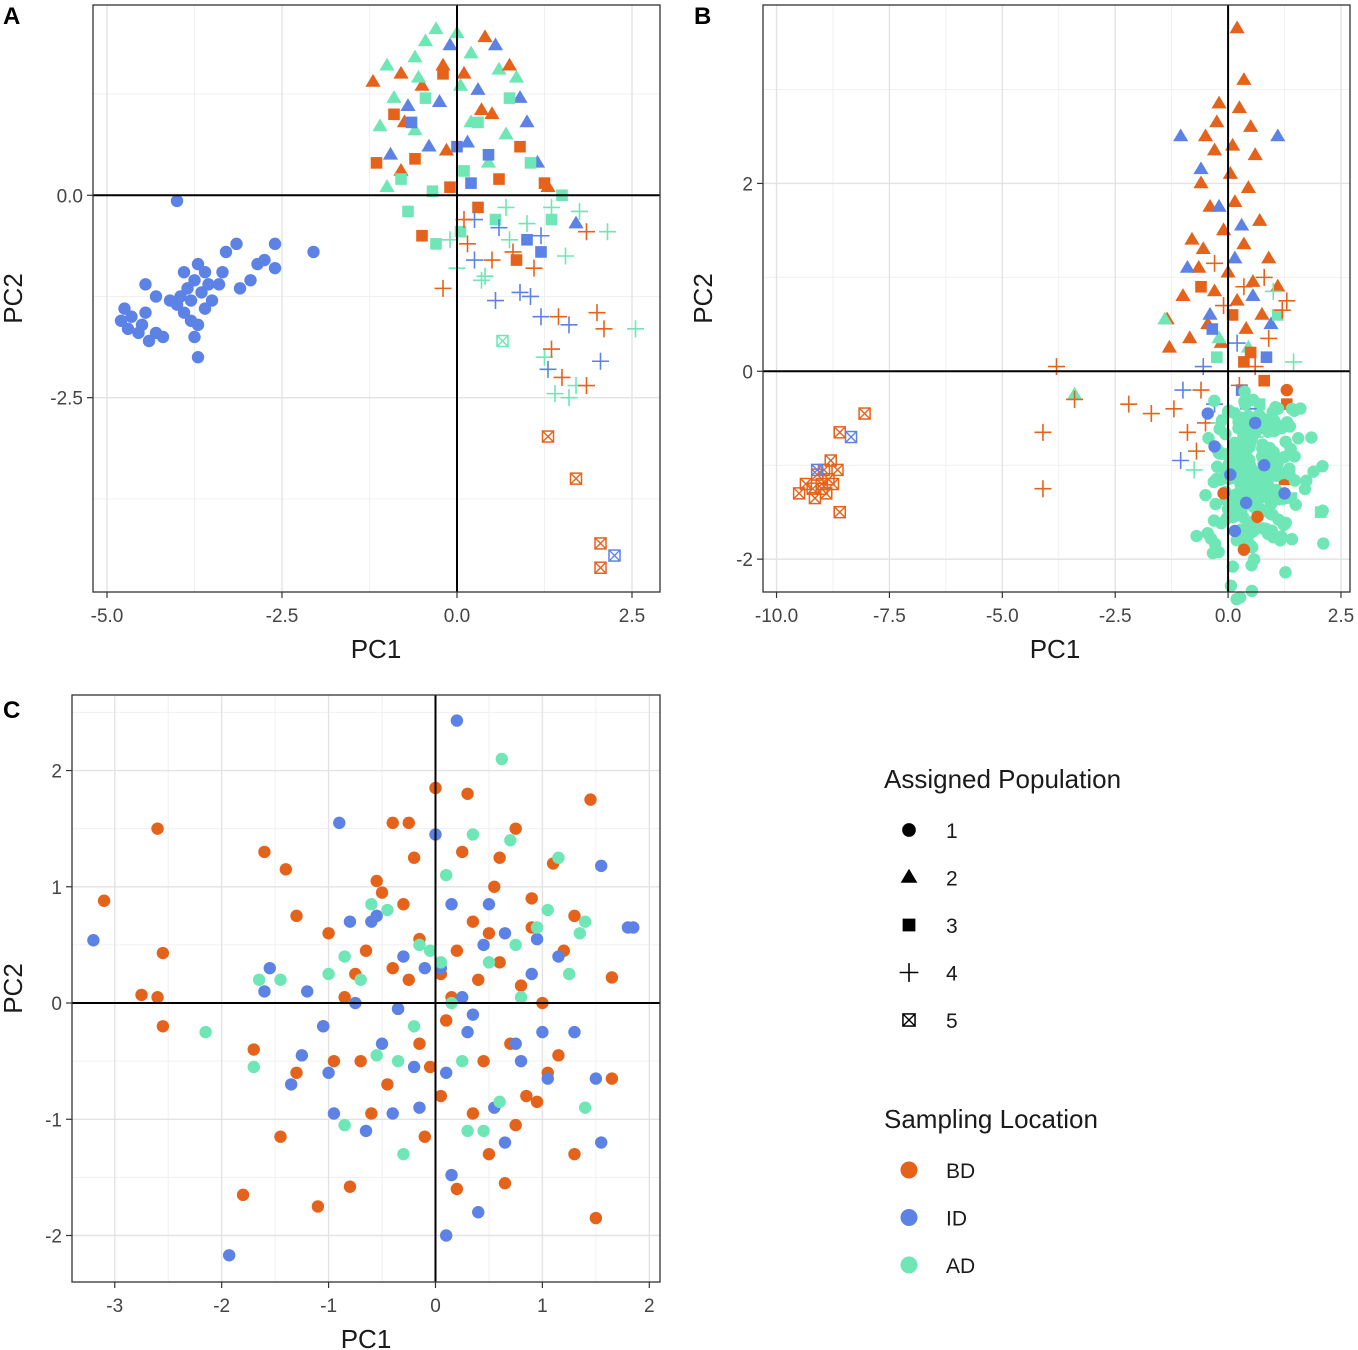 The width and height of the screenshot is (1358, 1350). What do you see at coordinates (909, 1170) in the screenshot?
I see `legend-color-bd` at bounding box center [909, 1170].